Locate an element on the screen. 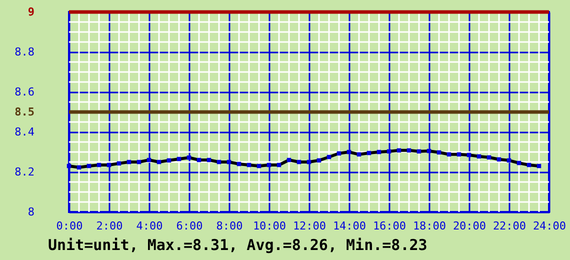 Image resolution: width=570 pixels, height=260 pixels. y-tick-label: 8 is located at coordinates (31, 212).